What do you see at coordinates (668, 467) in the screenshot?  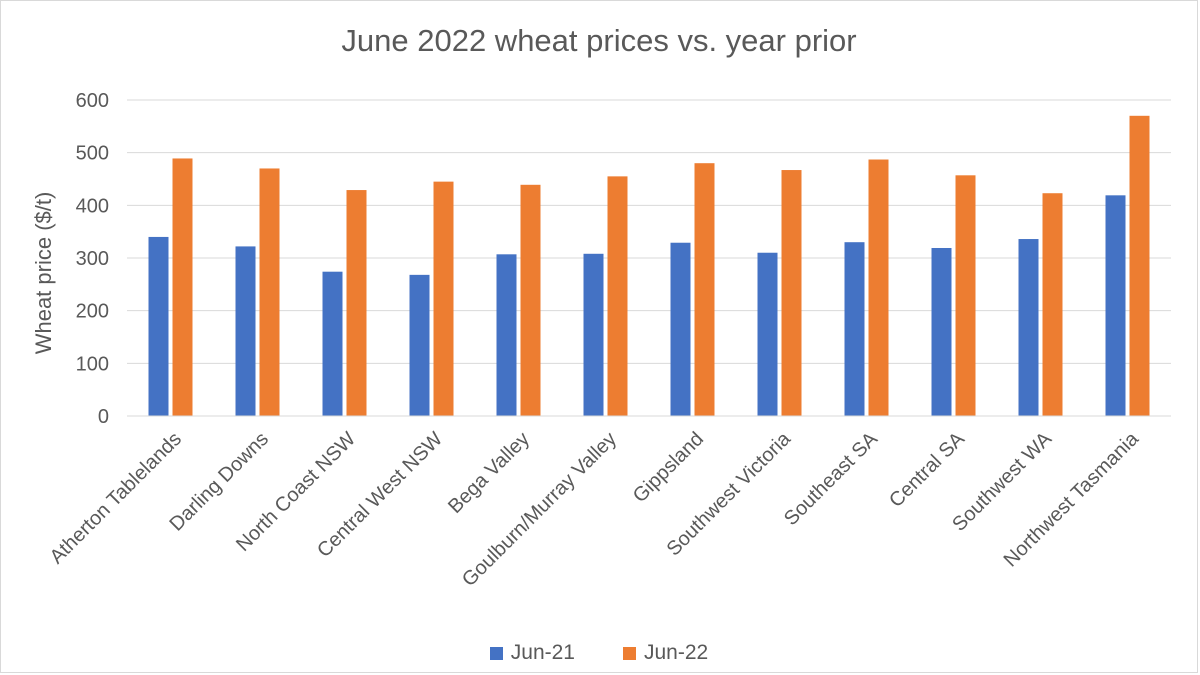 I see `x-tick-label: Gippsland` at bounding box center [668, 467].